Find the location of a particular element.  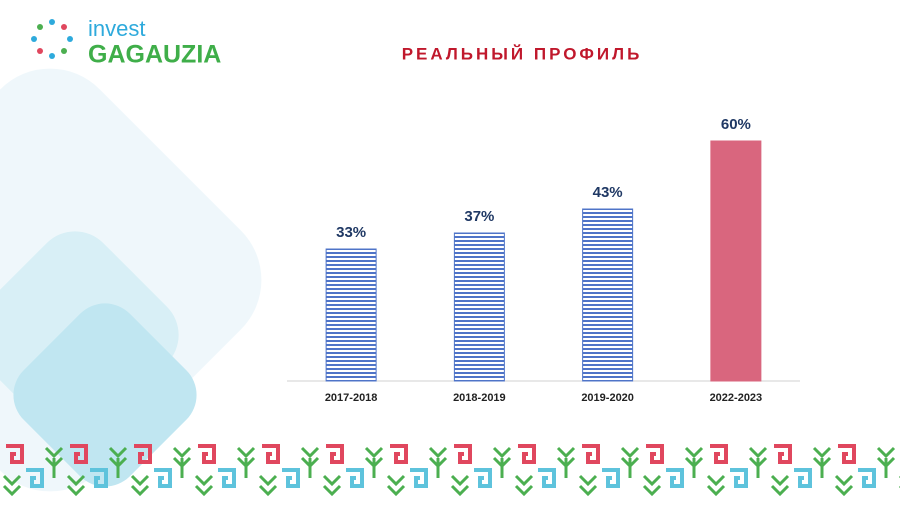

value-label: 43% is located at coordinates (608, 192).